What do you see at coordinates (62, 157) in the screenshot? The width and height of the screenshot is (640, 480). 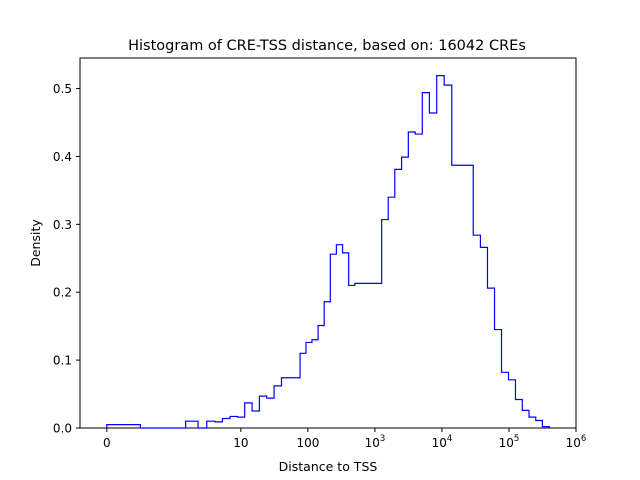 I see `y-tick-label: 0.4` at bounding box center [62, 157].